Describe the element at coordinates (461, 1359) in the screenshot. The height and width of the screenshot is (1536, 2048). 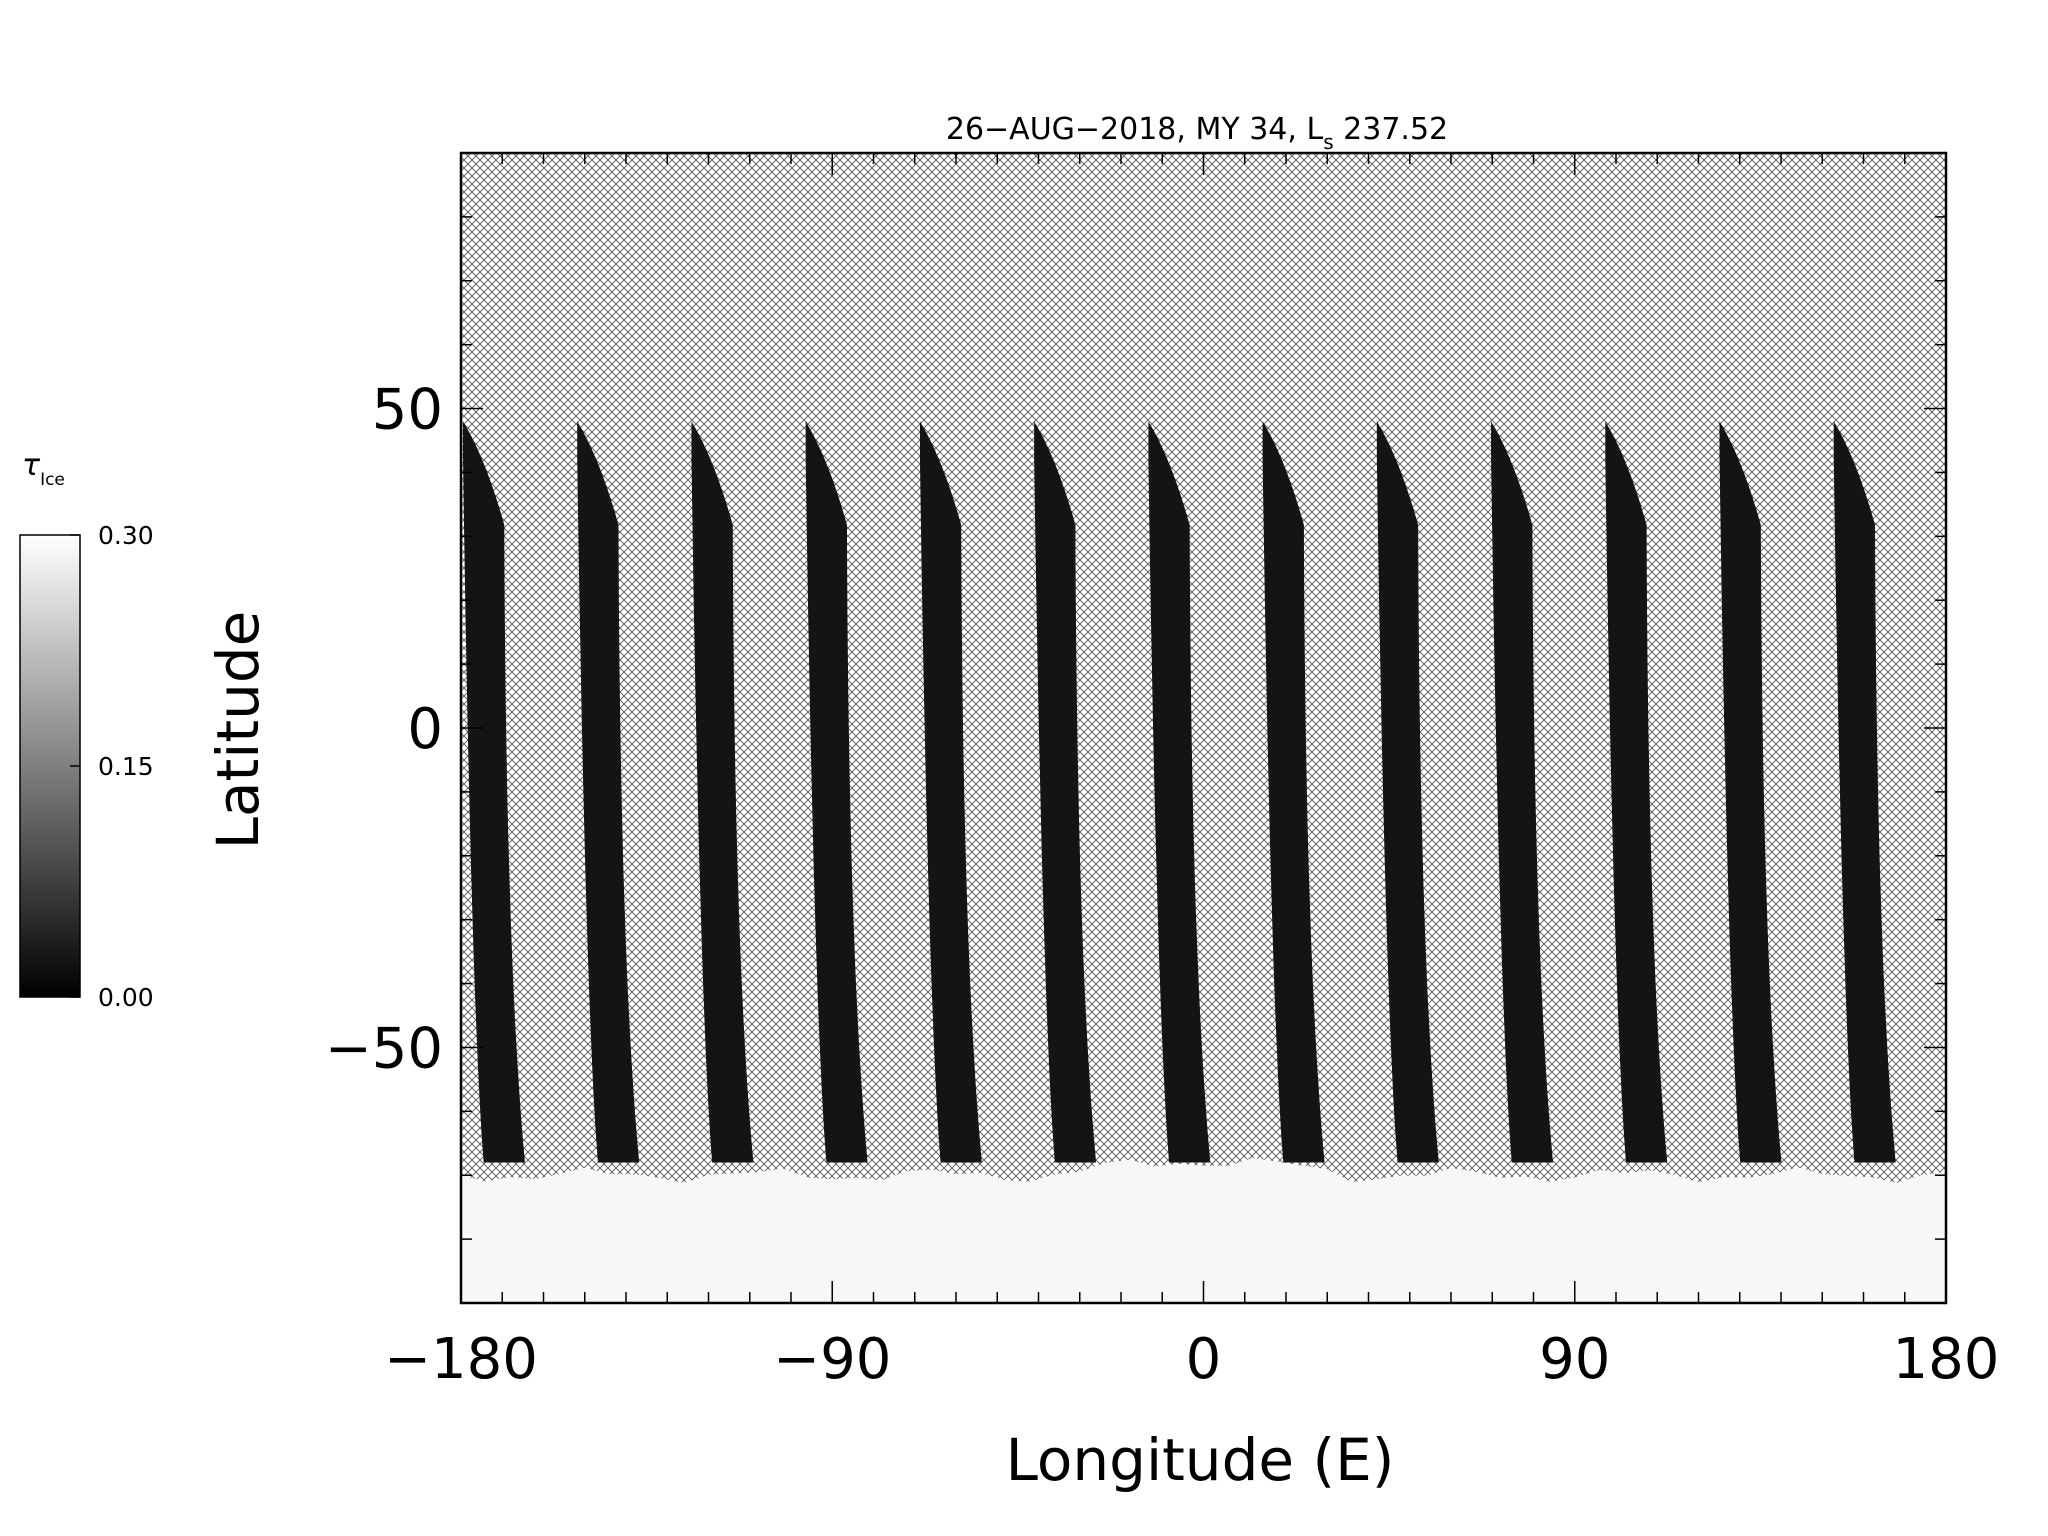
I see `x-tick-label: −180` at that location.